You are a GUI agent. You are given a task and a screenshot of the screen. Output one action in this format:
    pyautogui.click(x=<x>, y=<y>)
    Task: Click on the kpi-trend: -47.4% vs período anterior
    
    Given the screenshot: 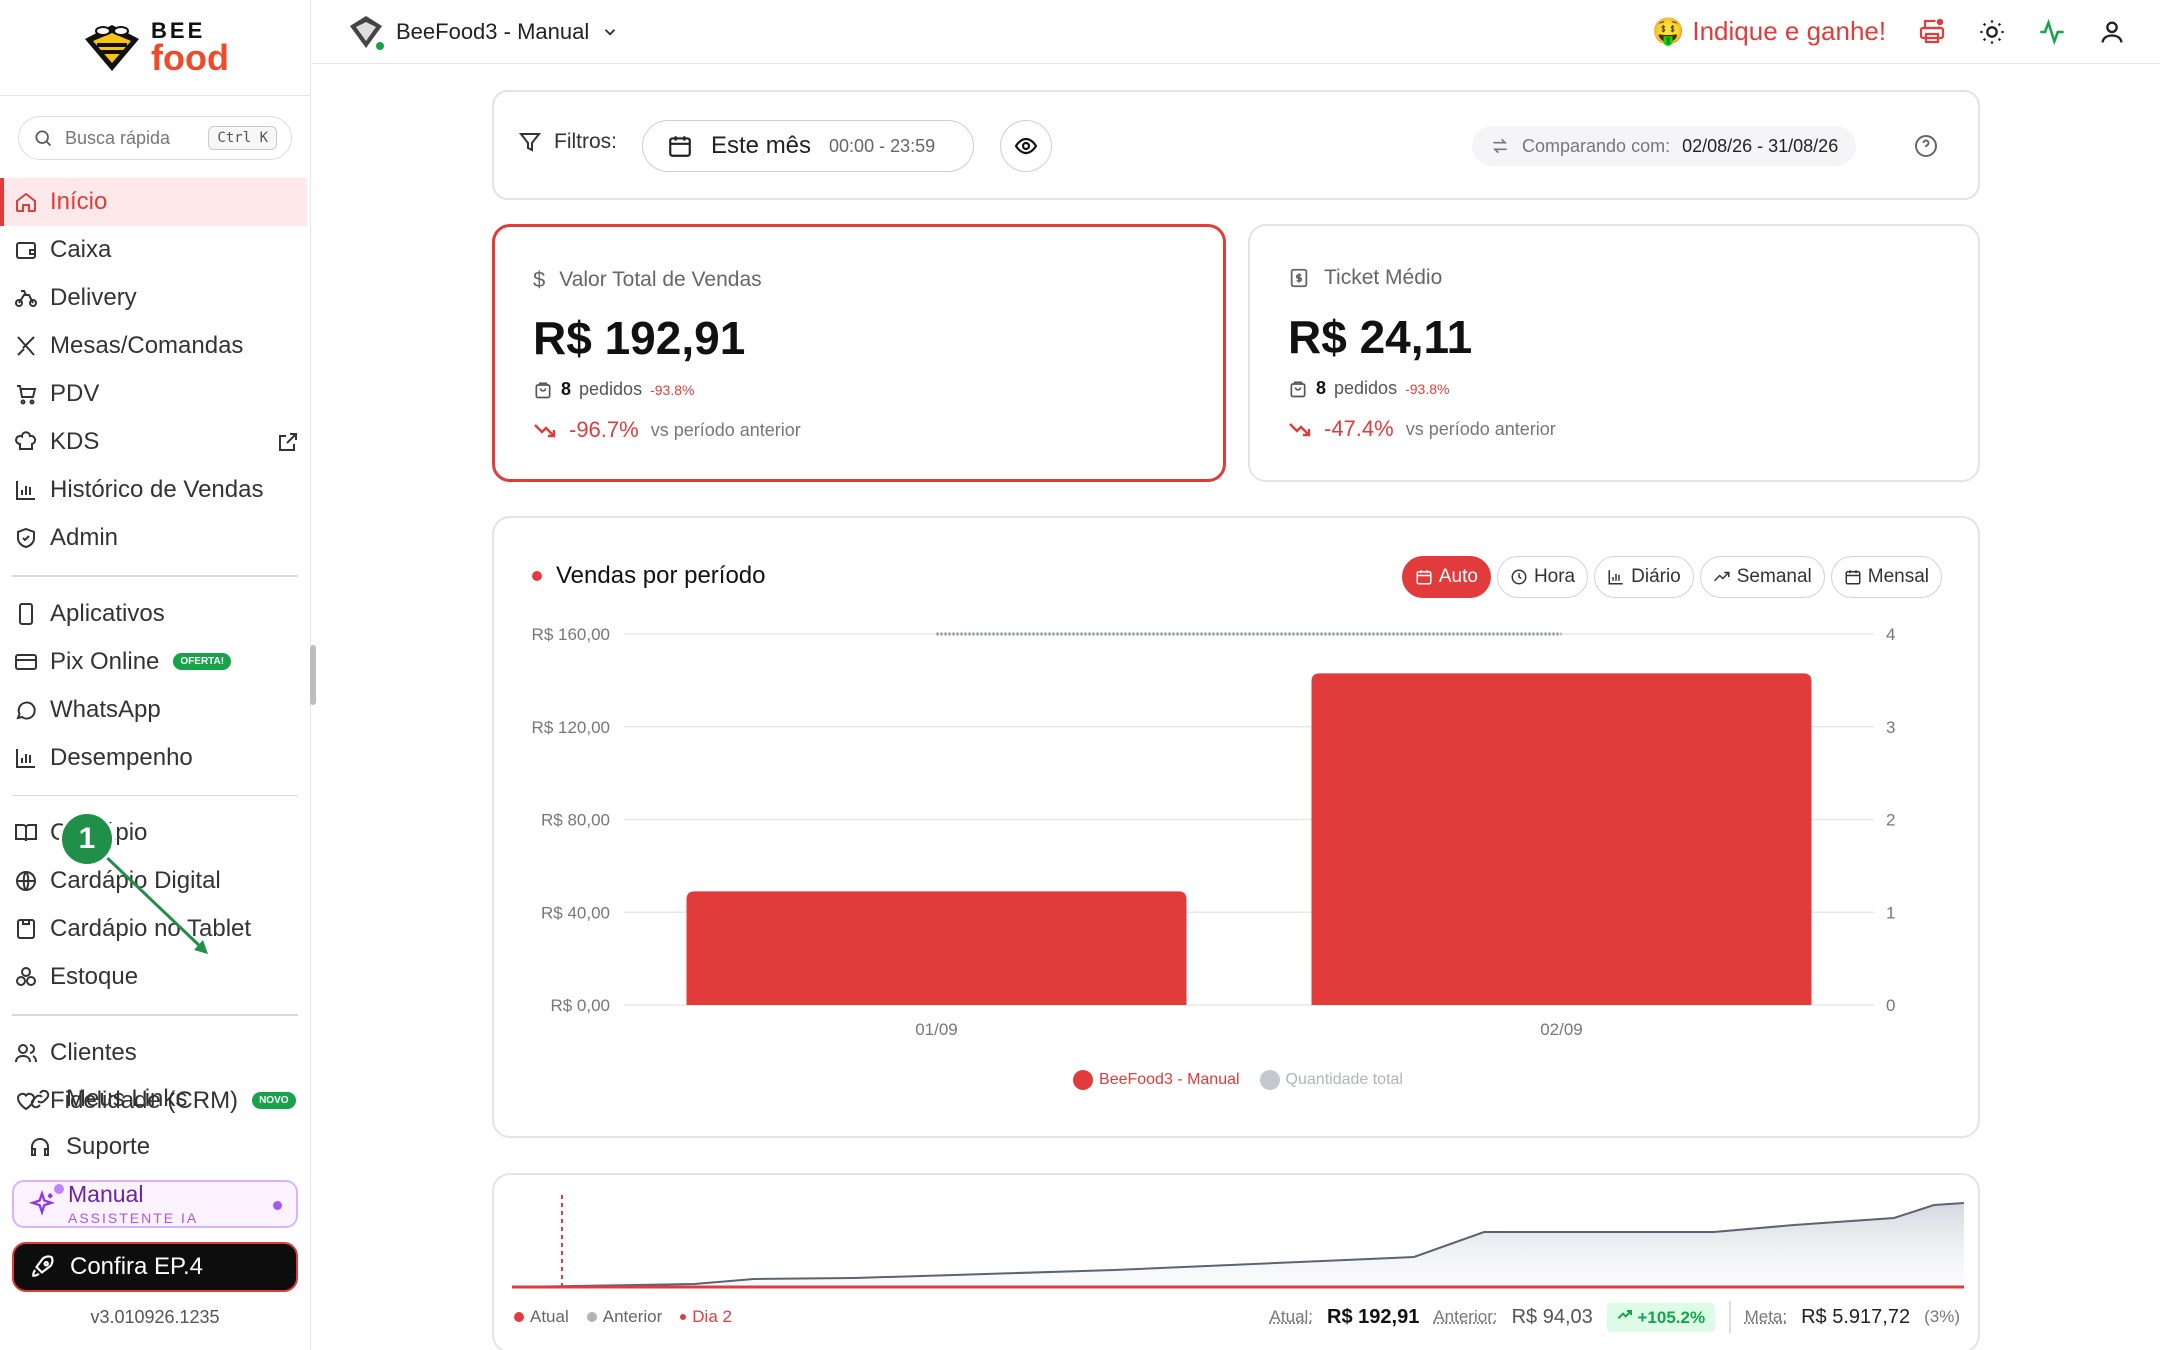 What is the action you would take?
    pyautogui.click(x=1422, y=429)
    